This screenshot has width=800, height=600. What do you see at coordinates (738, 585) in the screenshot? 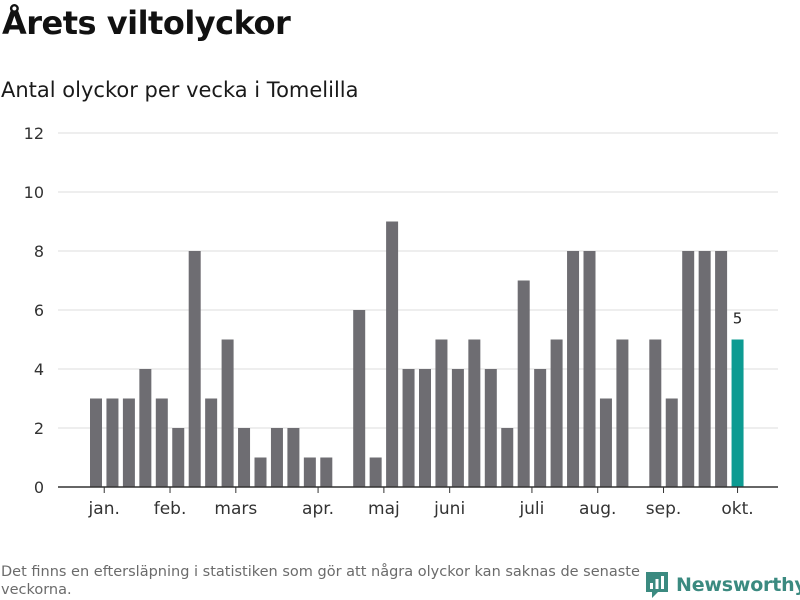
I see `brand-name: Newsworthy` at bounding box center [738, 585].